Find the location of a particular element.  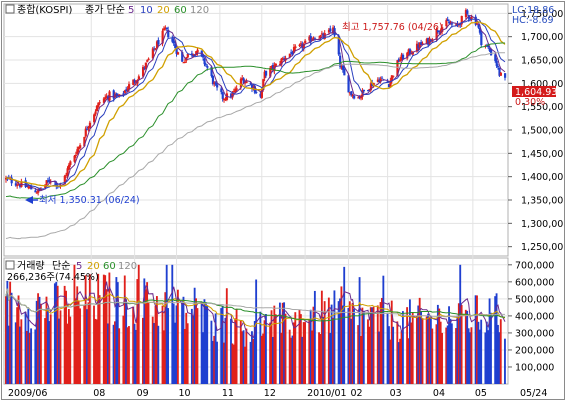

price-panel-title: 종합(KOSPI) is located at coordinates (45, 10).